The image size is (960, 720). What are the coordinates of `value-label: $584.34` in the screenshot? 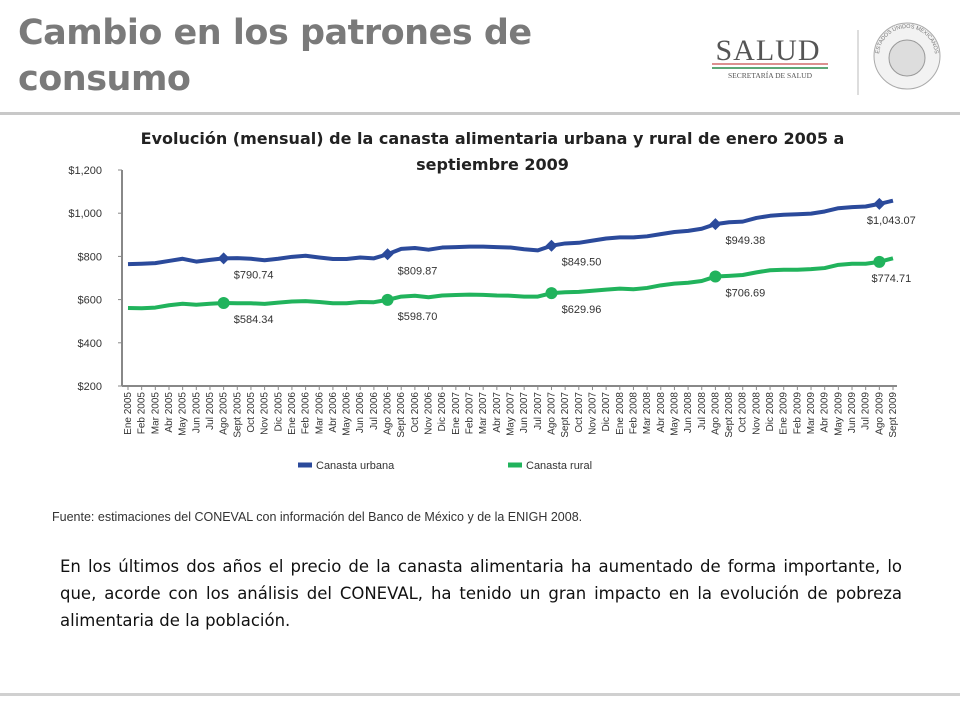 It's located at (254, 320).